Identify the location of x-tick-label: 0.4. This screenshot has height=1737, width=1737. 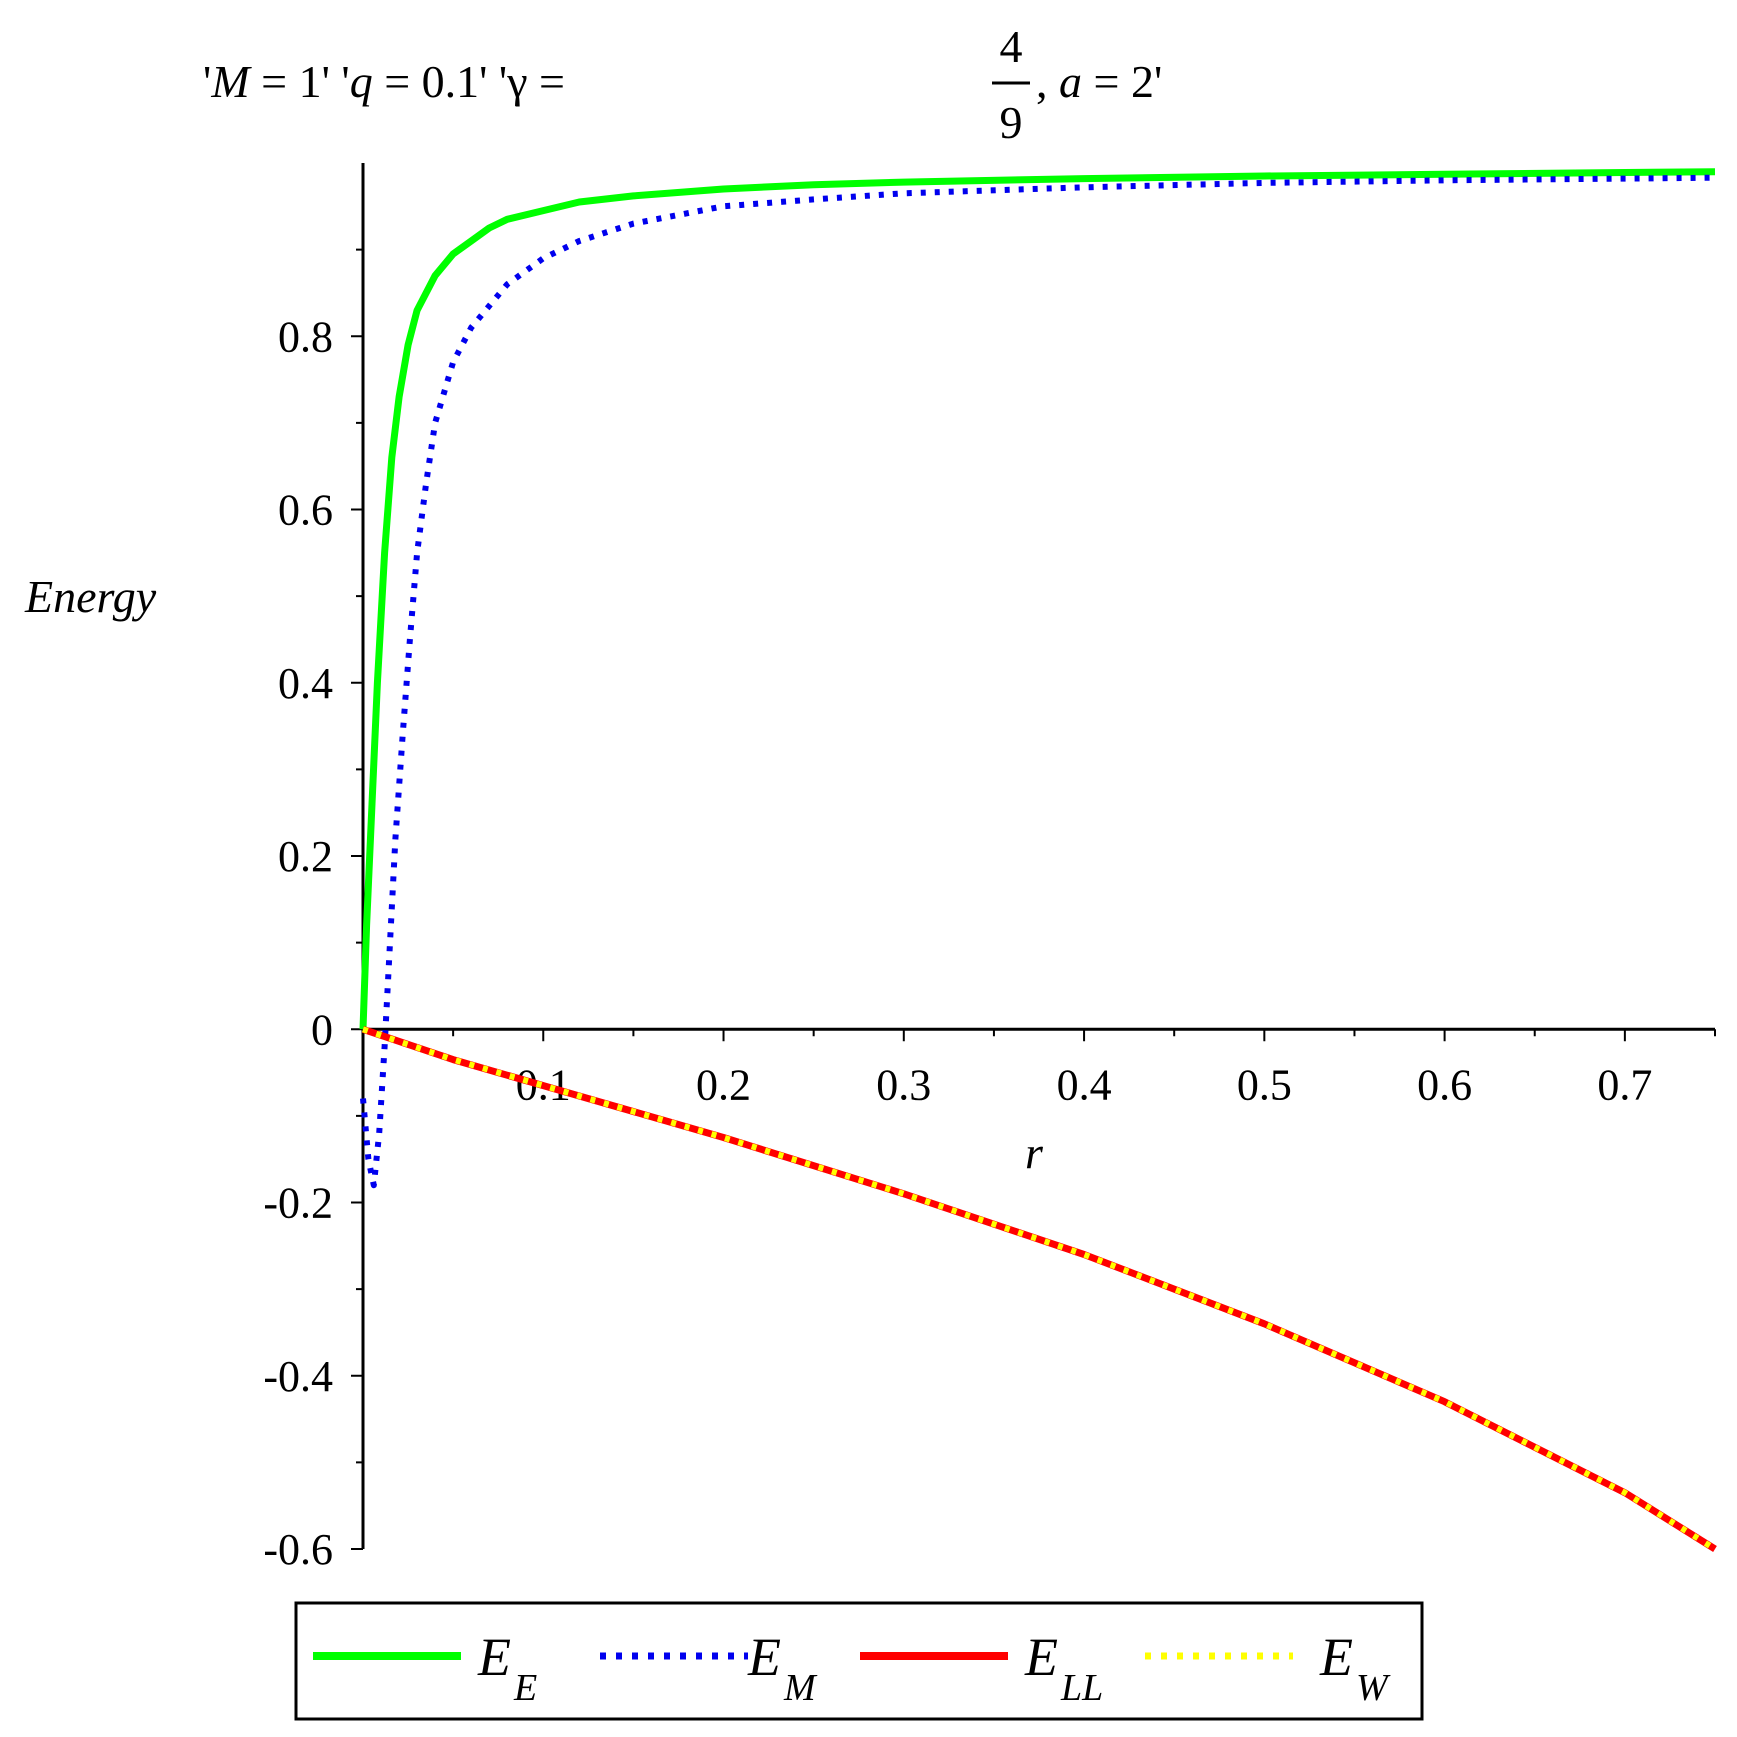
(1084, 1084).